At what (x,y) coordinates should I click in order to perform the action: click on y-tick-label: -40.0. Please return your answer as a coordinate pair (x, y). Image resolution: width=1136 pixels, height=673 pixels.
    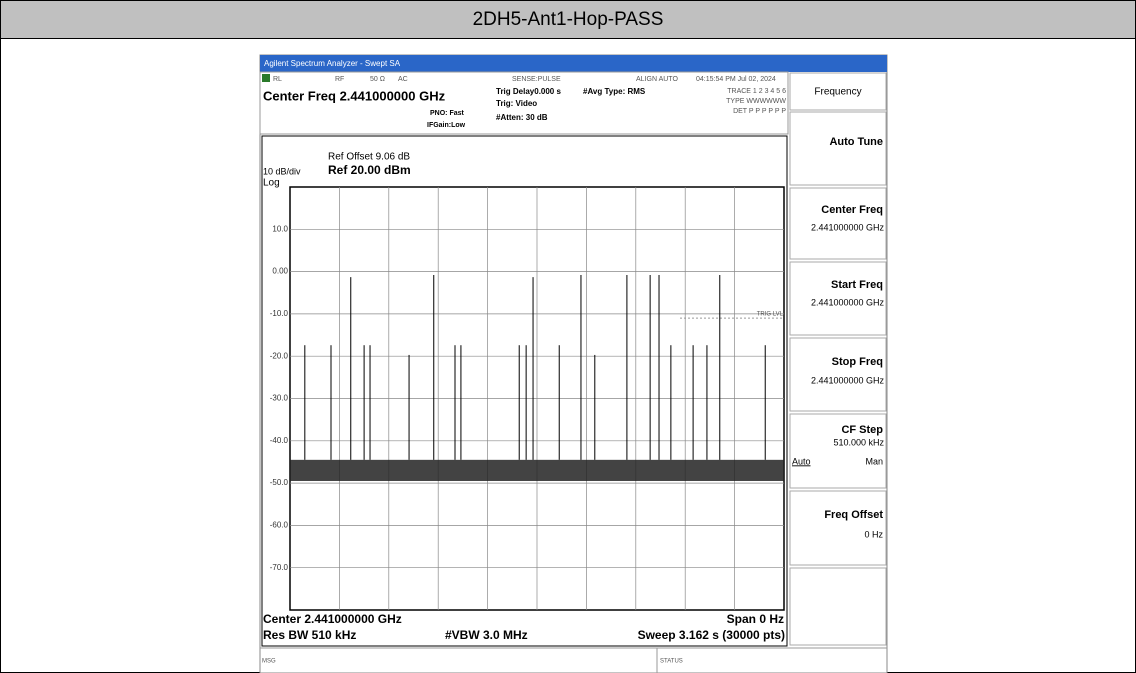
    Looking at the image, I should click on (279, 440).